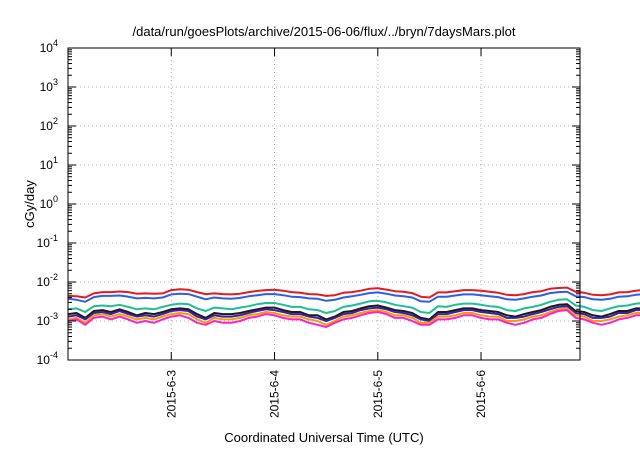 The height and width of the screenshot is (453, 640). Describe the element at coordinates (171, 394) in the screenshot. I see `x-tick-label: 2015-6-3` at that location.